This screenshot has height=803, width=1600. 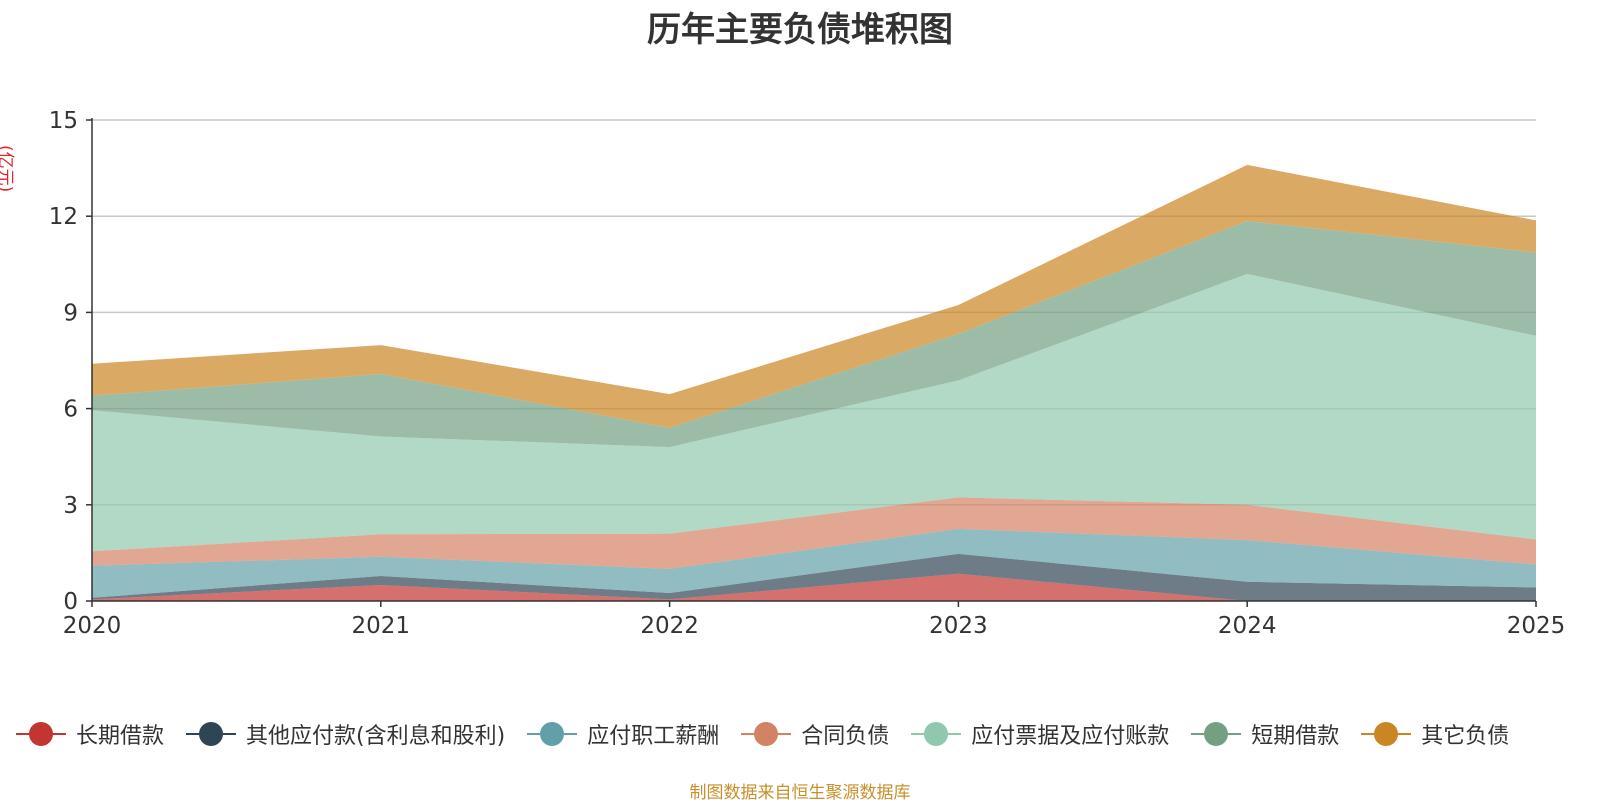 What do you see at coordinates (63, 121) in the screenshot?
I see `y-tick-label: 15` at bounding box center [63, 121].